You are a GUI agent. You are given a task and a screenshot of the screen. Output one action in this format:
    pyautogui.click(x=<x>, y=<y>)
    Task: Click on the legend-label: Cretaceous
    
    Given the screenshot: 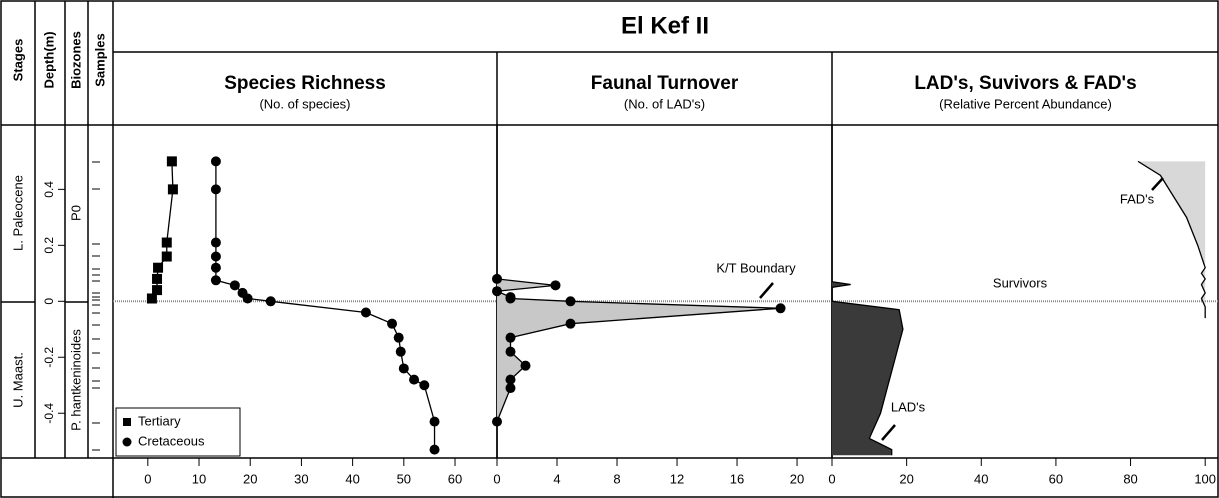 What is the action you would take?
    pyautogui.click(x=171, y=440)
    